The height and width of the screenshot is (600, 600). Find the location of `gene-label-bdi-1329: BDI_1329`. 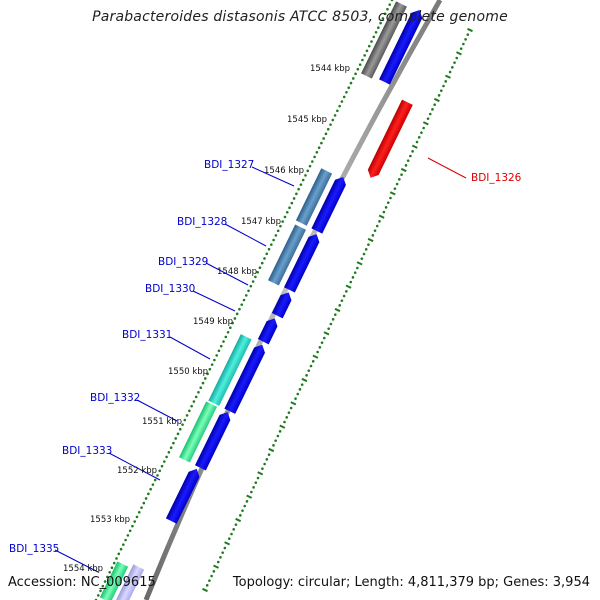

gene-label-bdi-1329: BDI_1329 is located at coordinates (183, 262).